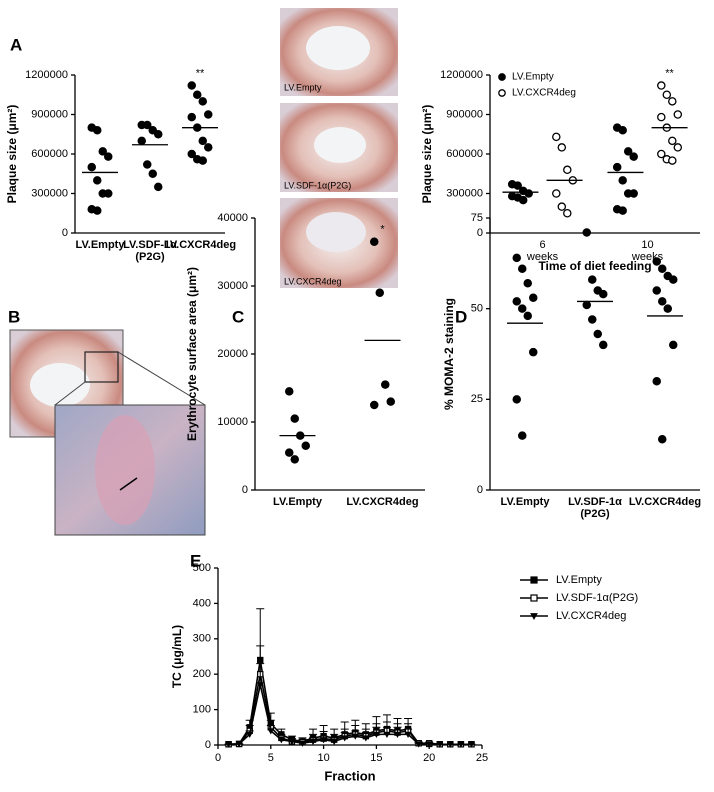  I want to click on legend-label: LV.CXCR4deg, so click(544, 93).